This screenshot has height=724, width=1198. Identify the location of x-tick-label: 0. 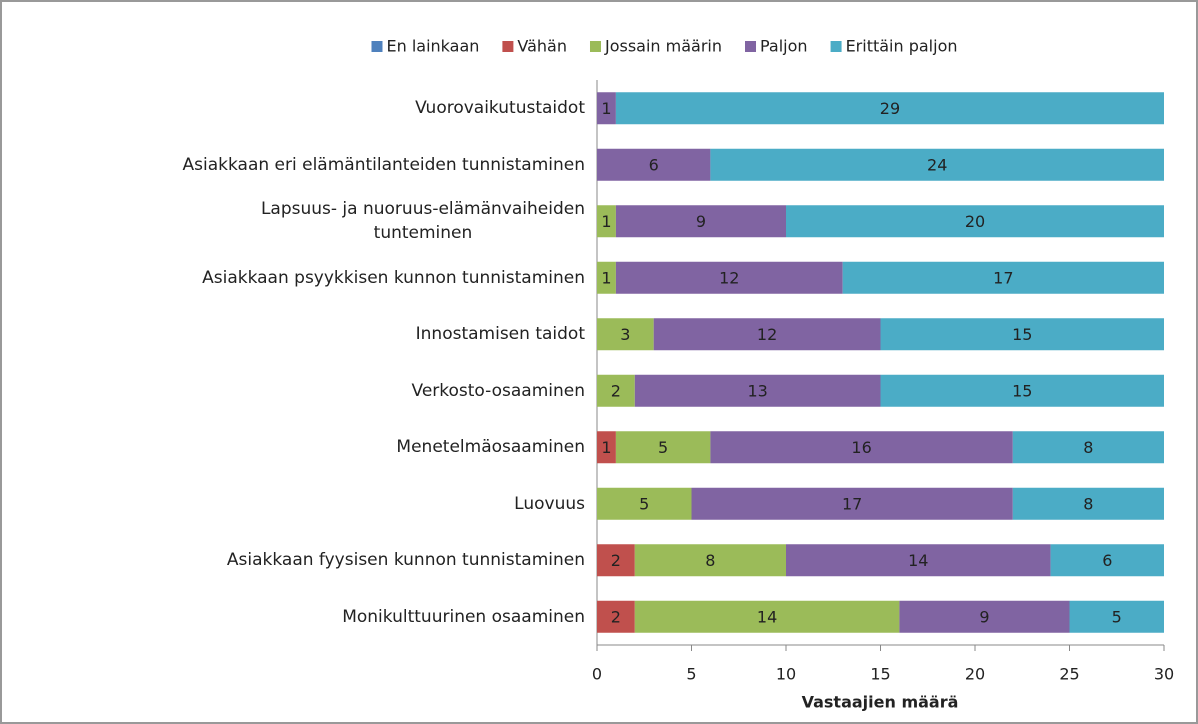
(597, 674).